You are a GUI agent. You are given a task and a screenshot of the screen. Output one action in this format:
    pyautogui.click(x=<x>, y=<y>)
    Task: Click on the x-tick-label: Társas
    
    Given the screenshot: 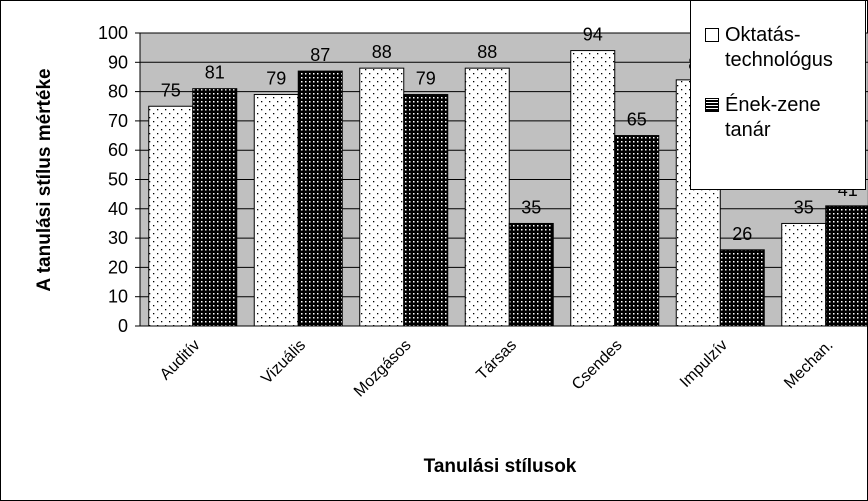 What is the action you would take?
    pyautogui.click(x=496, y=360)
    